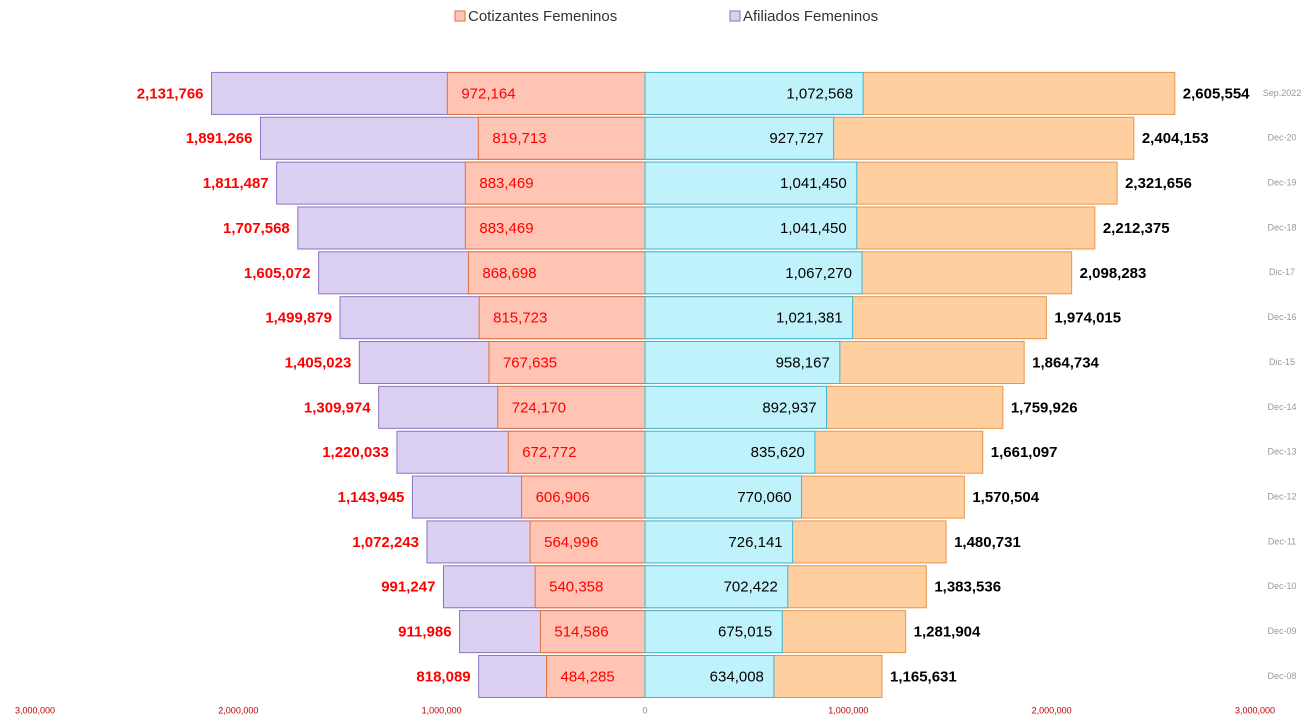 The width and height of the screenshot is (1308, 724). Describe the element at coordinates (542, 16) in the screenshot. I see `legend-label: Cotizantes Femeninos` at that location.